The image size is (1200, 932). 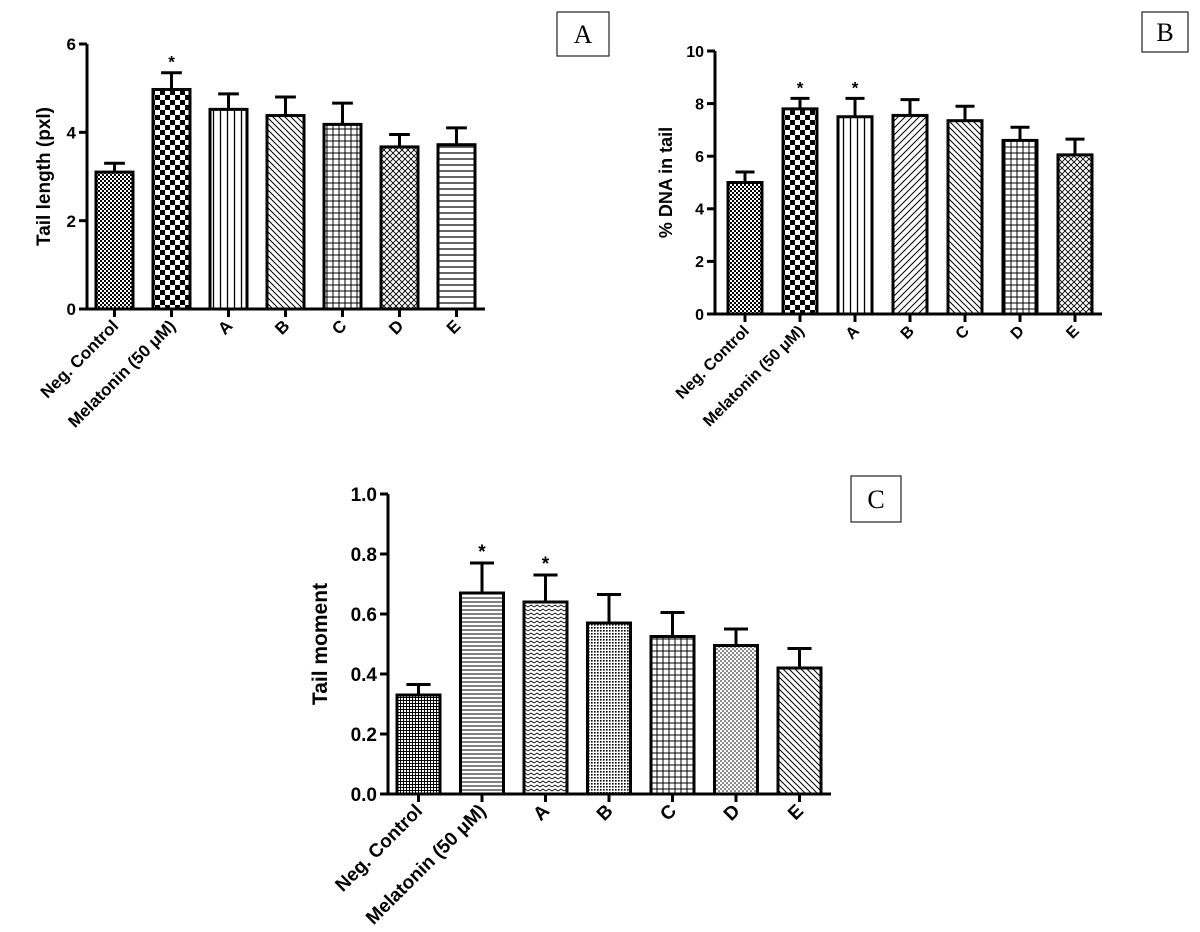 What do you see at coordinates (364, 555) in the screenshot?
I see `y-tick-label: 0.8` at bounding box center [364, 555].